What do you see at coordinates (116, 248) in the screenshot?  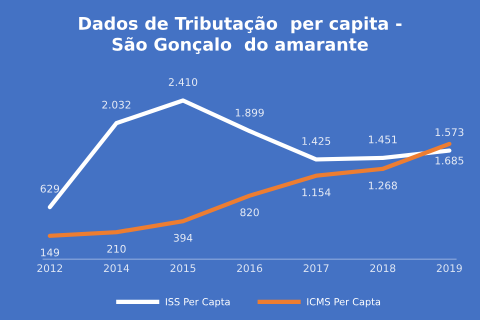 I see `data-label: 210` at bounding box center [116, 248].